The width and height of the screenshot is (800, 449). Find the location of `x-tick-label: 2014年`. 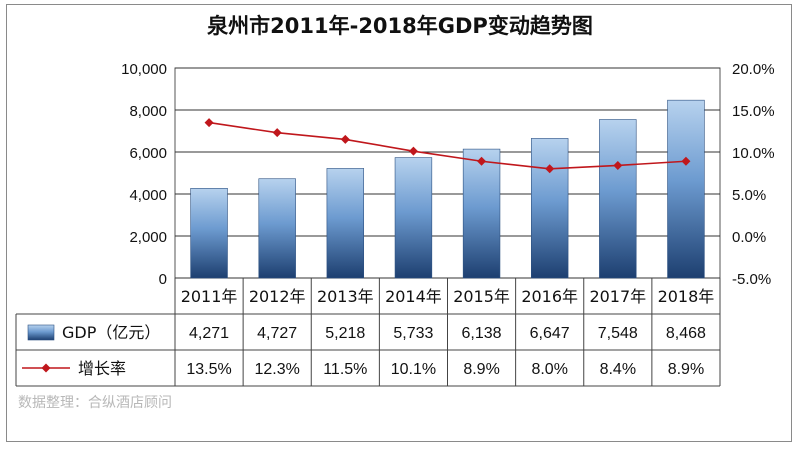

x-tick-label: 2014年 is located at coordinates (413, 296).